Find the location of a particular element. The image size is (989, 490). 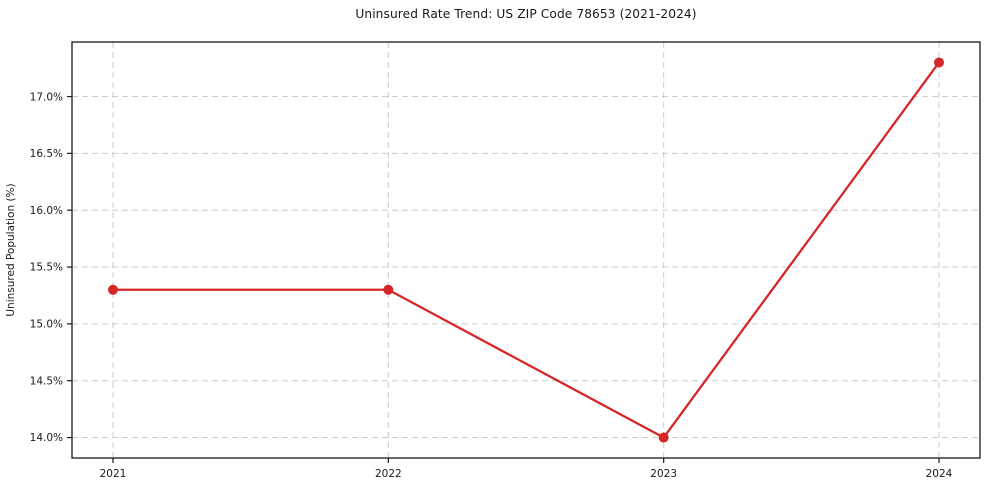

y-tick-label: 17.0% is located at coordinates (46, 97).